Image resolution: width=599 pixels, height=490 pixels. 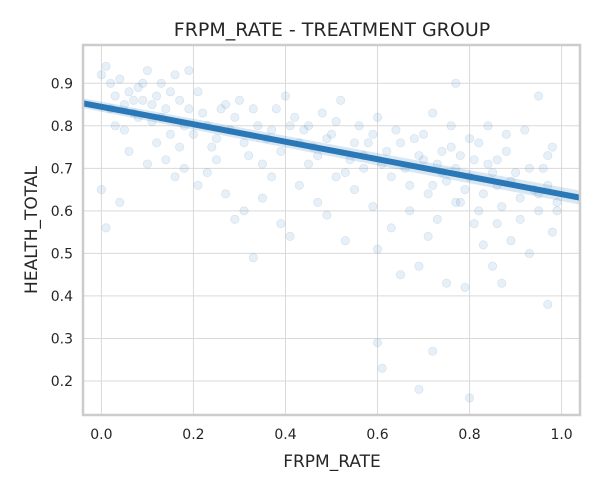 What do you see at coordinates (62, 382) in the screenshot?
I see `y-tick-label: 0.2` at bounding box center [62, 382].